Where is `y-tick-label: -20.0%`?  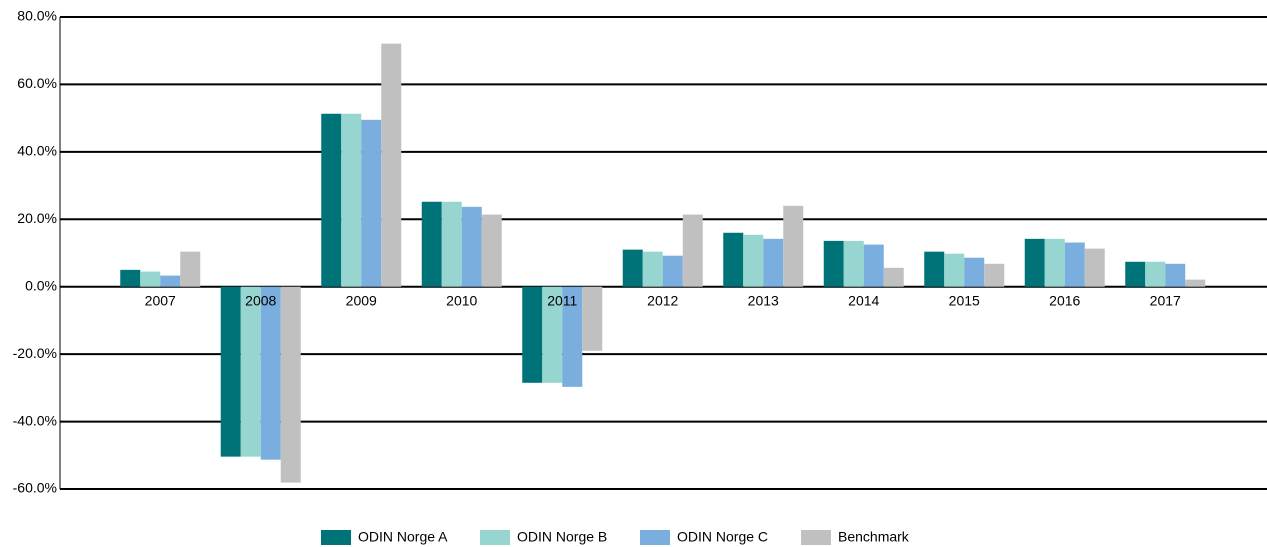
y-tick-label: -20.0% is located at coordinates (35, 353).